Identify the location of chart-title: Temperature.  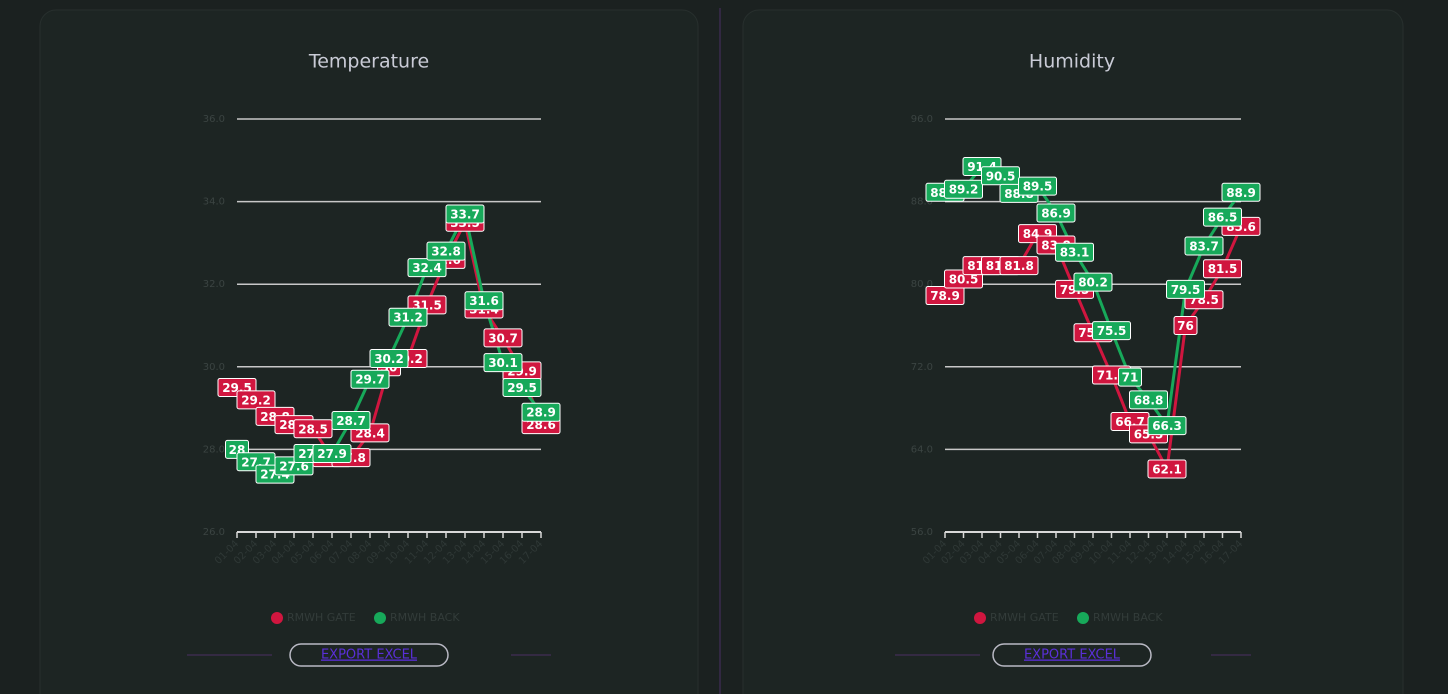
(368, 62).